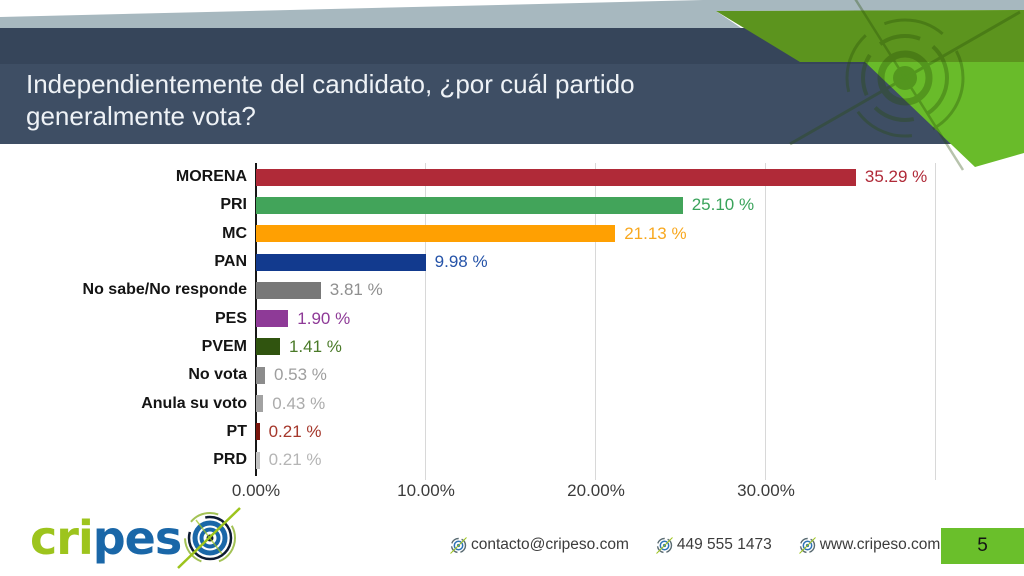  What do you see at coordinates (209, 538) in the screenshot?
I see `logo-target-icon` at bounding box center [209, 538].